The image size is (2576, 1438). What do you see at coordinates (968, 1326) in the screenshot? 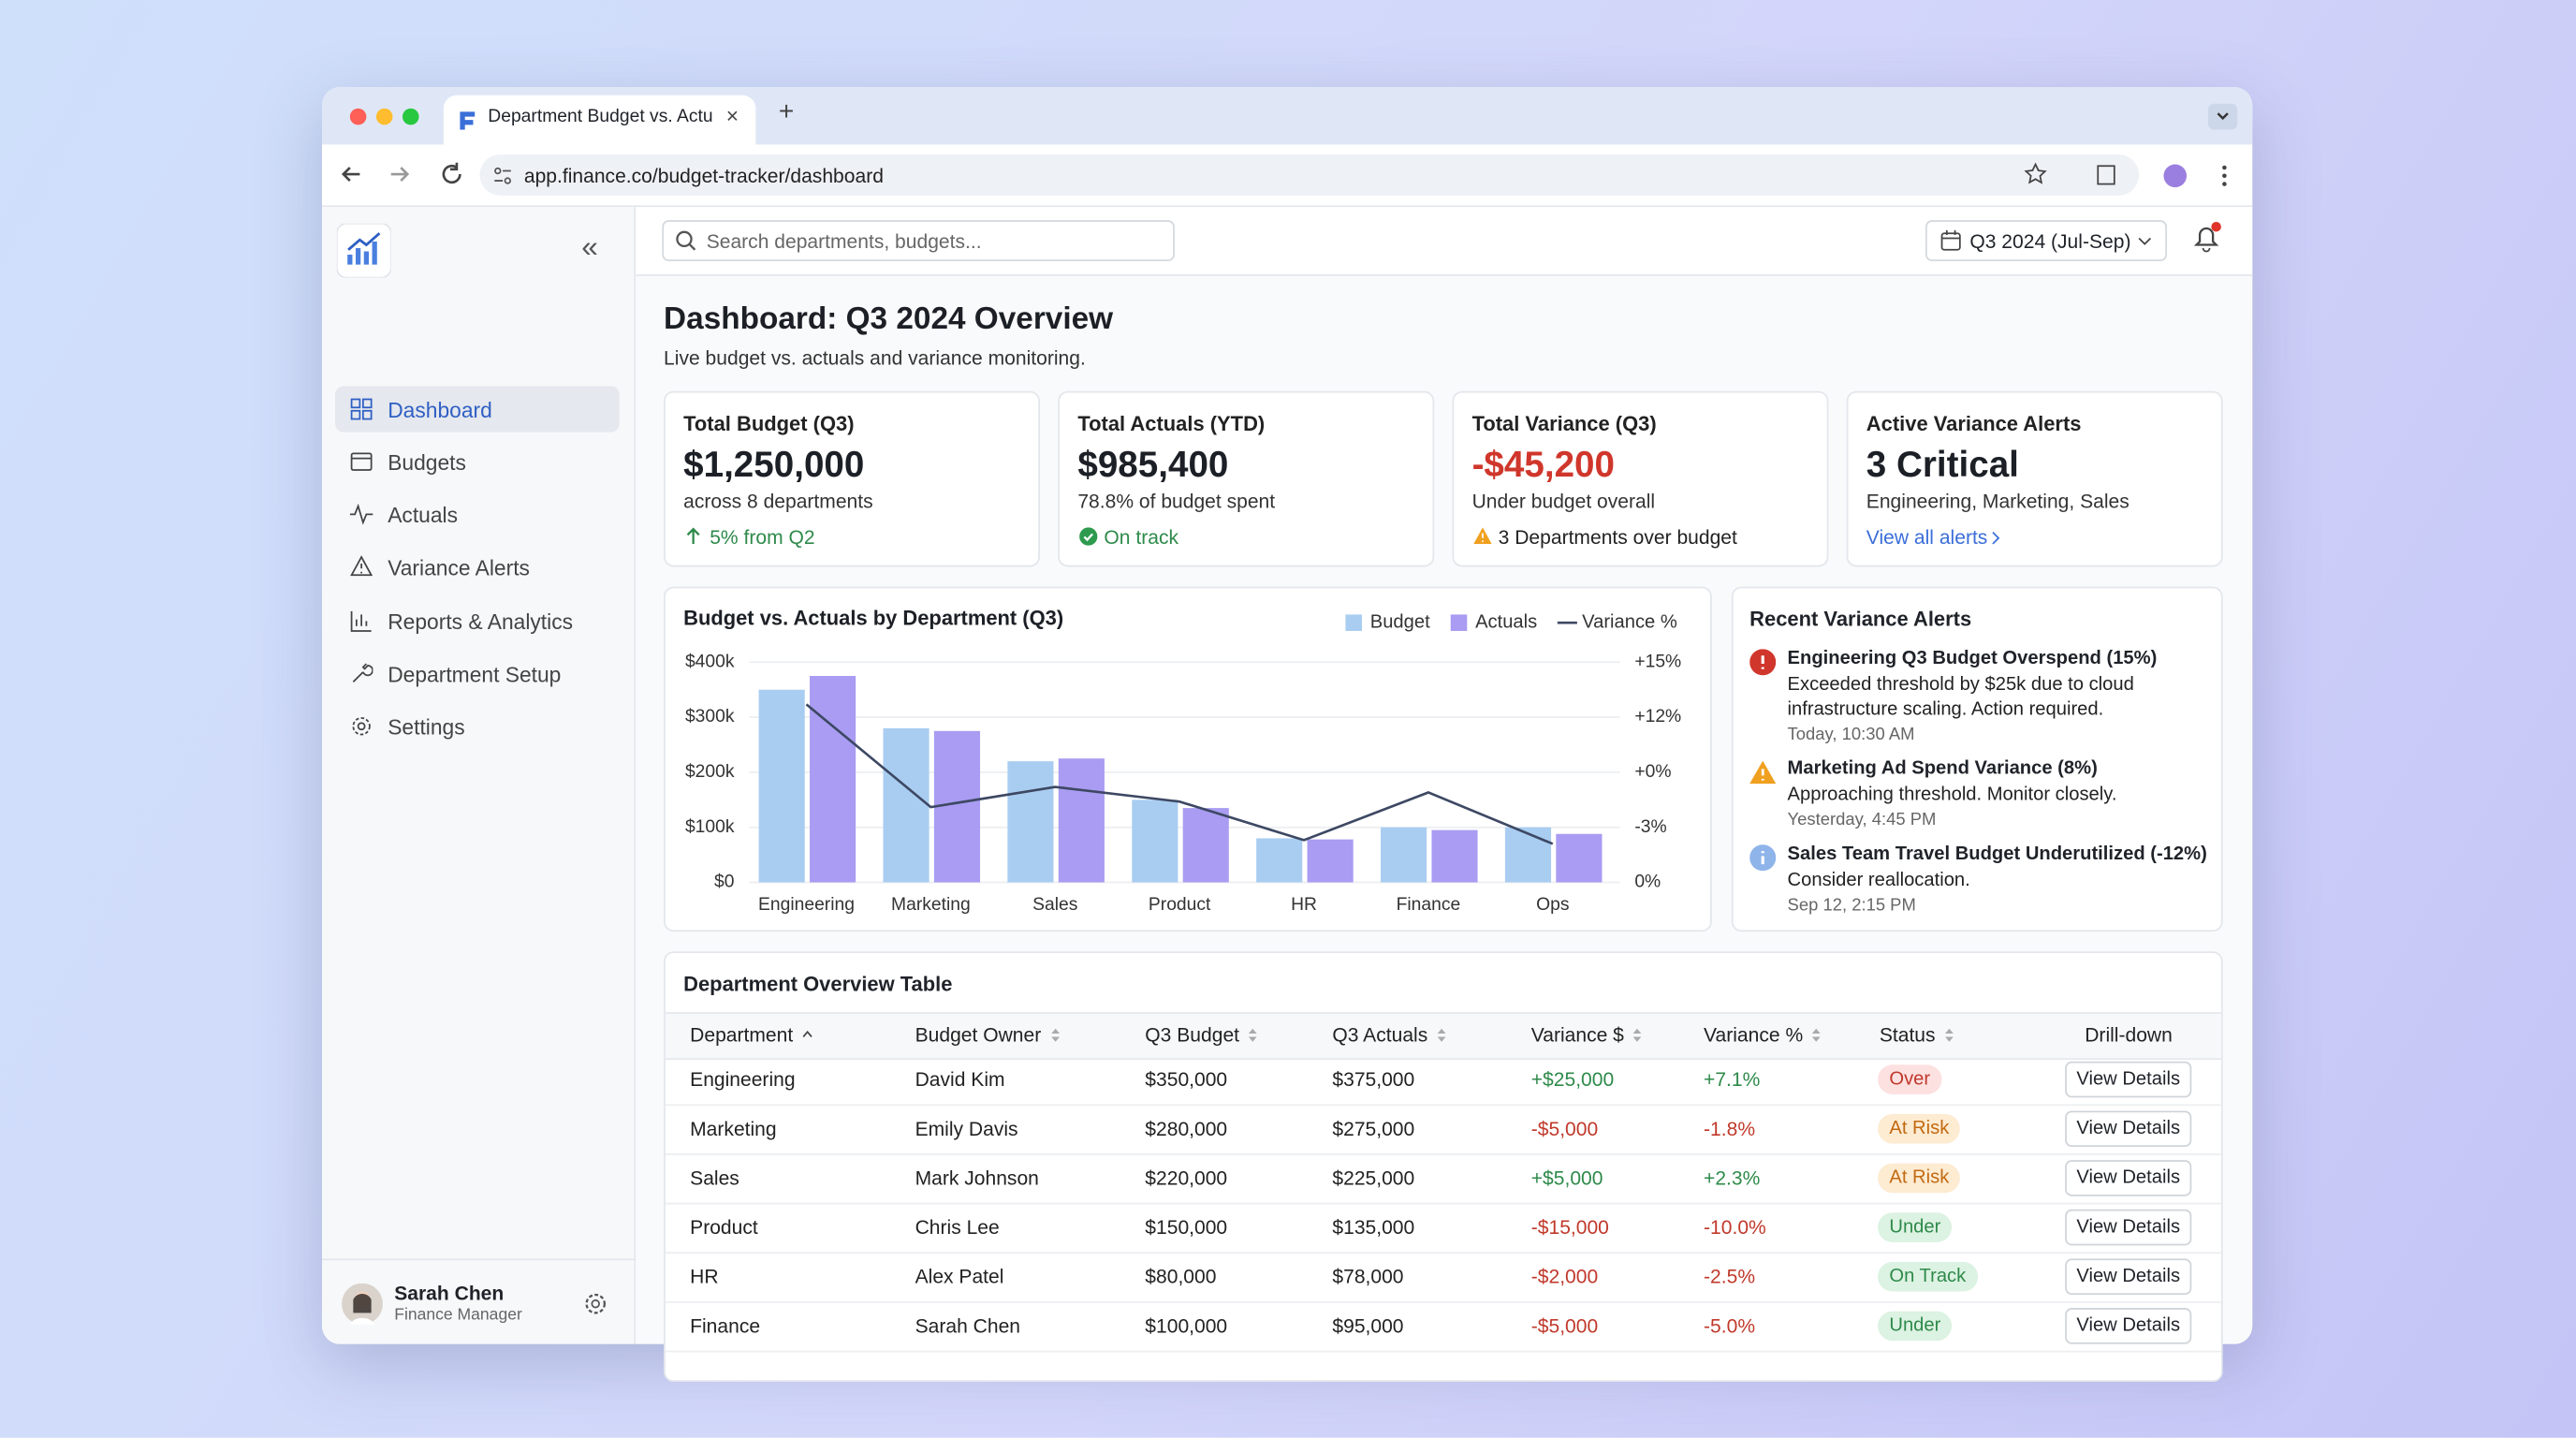
I see `table-cell: Sarah Chen` at bounding box center [968, 1326].